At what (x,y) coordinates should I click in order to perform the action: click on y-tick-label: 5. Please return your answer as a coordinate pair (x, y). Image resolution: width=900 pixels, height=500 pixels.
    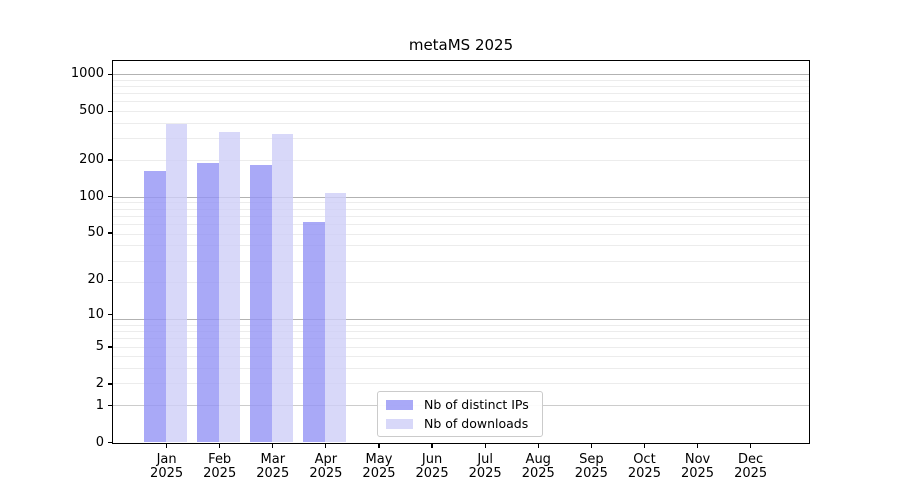
    Looking at the image, I should click on (99, 347).